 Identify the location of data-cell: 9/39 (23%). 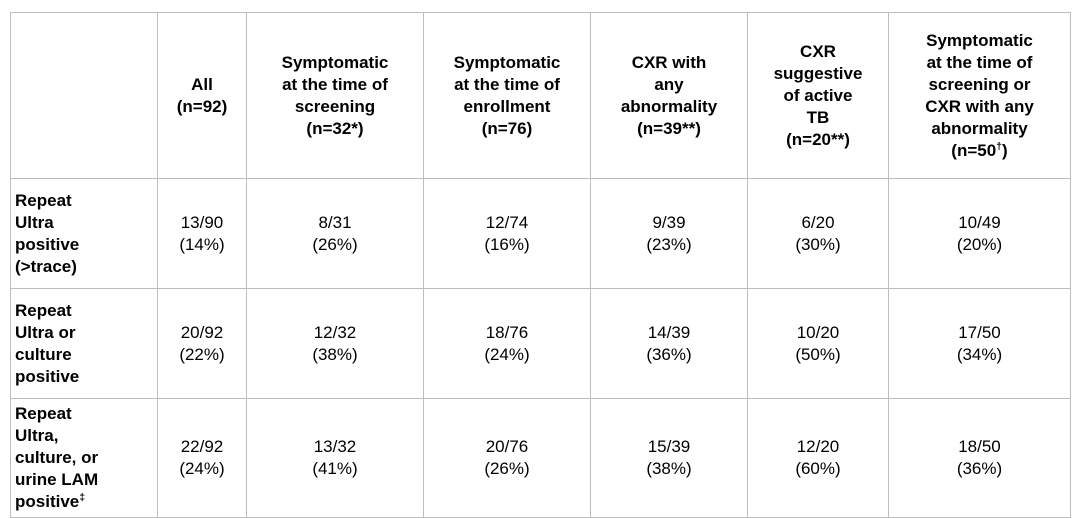
(669, 233).